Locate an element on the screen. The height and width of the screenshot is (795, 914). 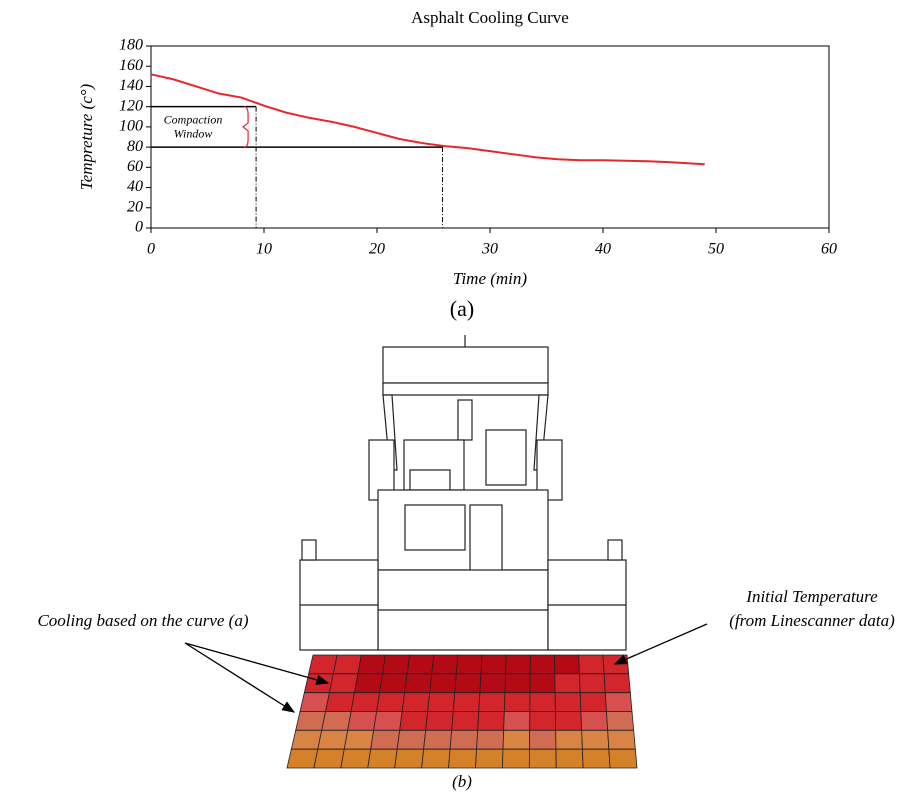
y-tick-label: 60 is located at coordinates (135, 166).